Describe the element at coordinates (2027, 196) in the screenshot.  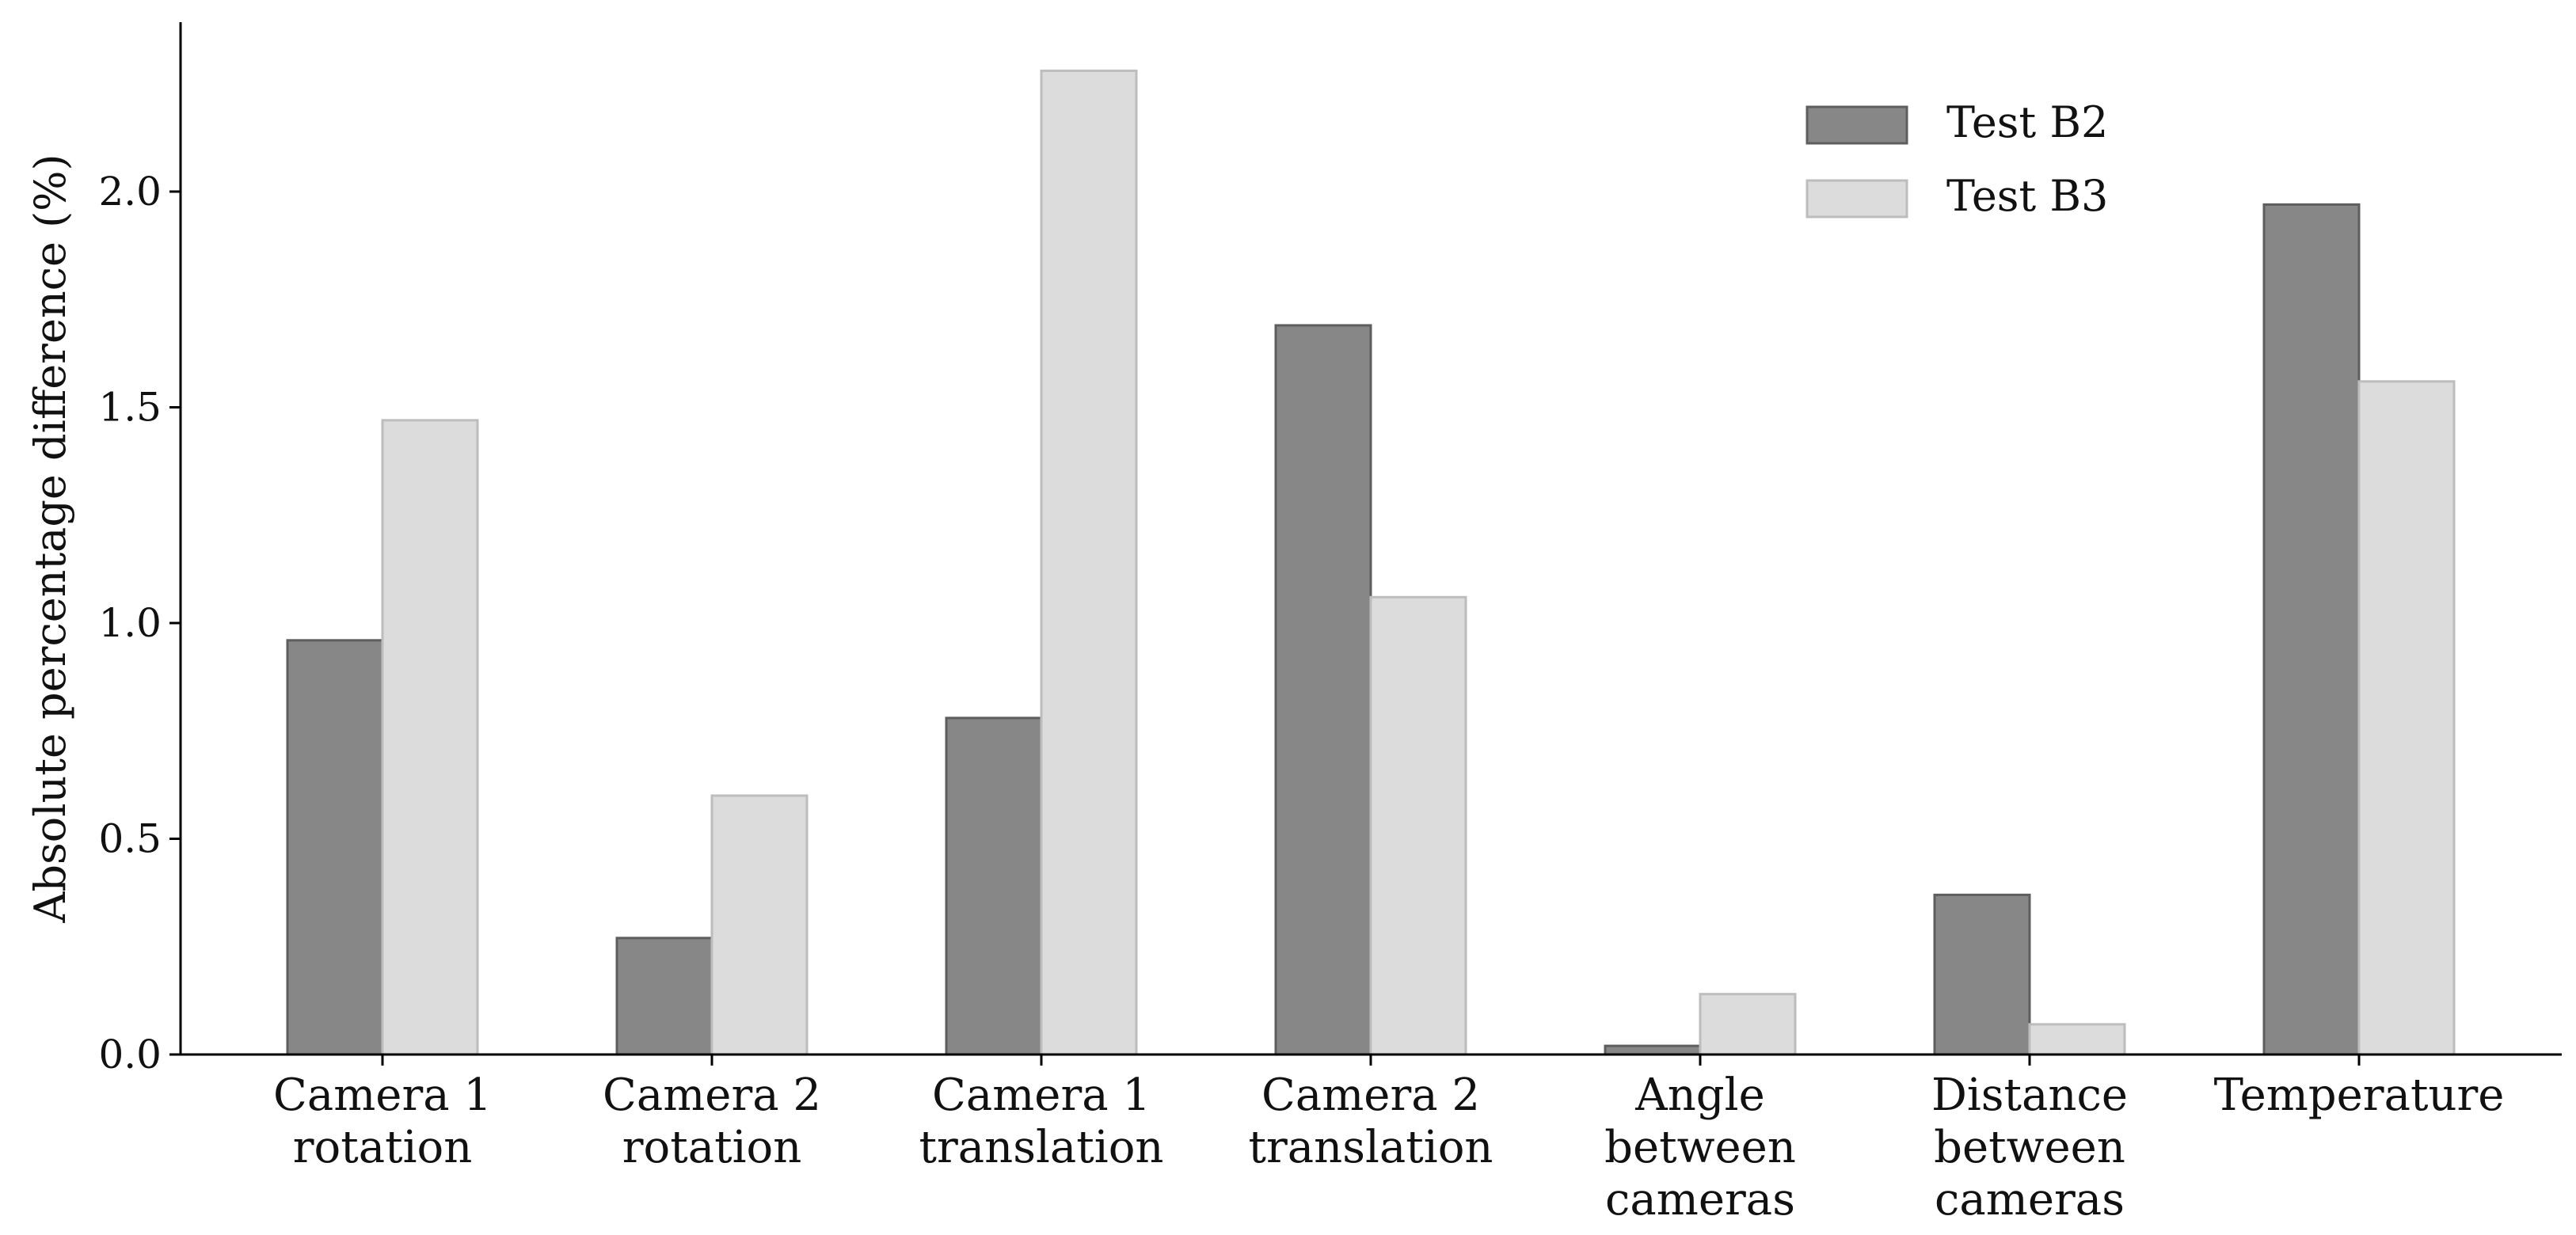
I see `legend-label: Test B3` at that location.